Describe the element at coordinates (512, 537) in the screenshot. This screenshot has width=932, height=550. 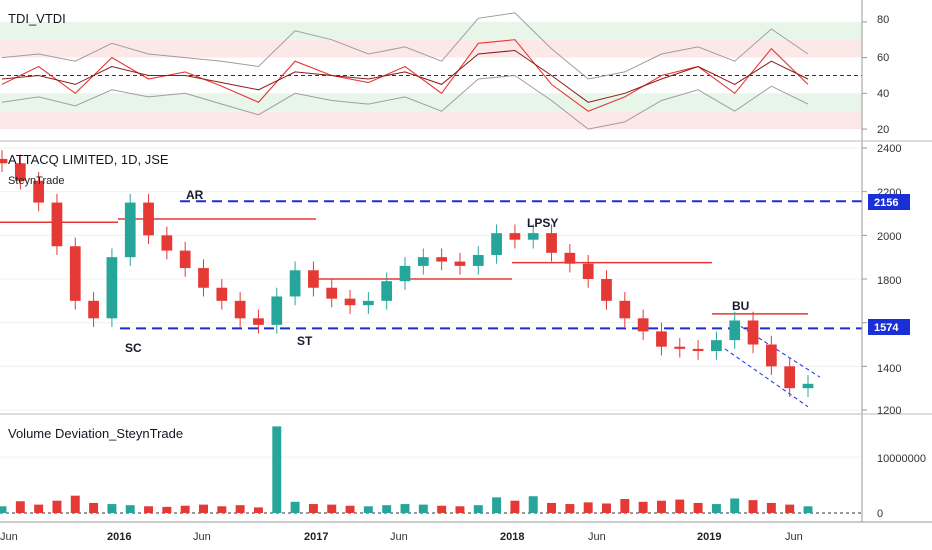
I see `x-tick: 2018` at that location.